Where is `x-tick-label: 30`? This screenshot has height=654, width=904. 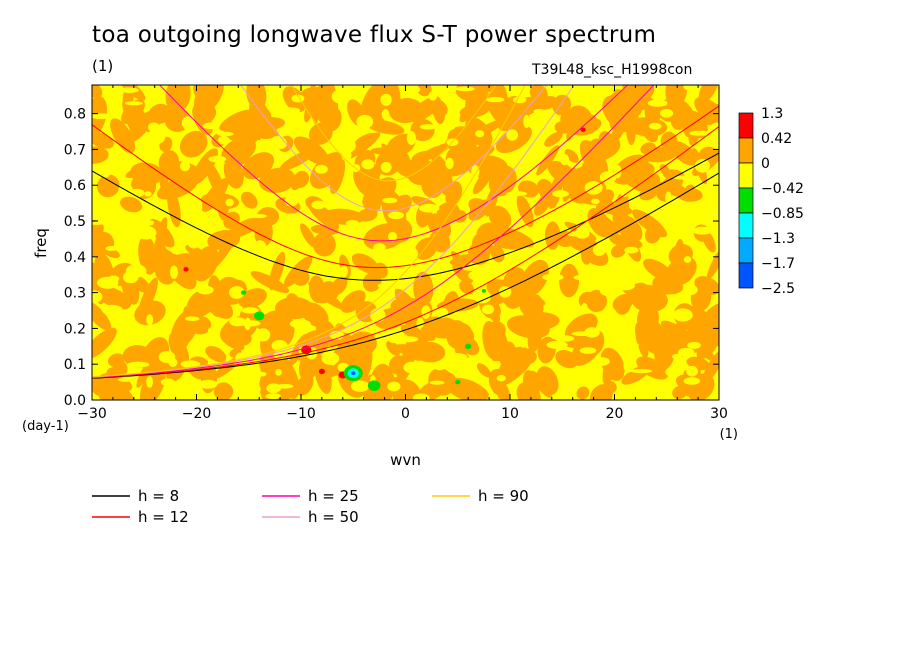
x-tick-label: 30 is located at coordinates (719, 414).